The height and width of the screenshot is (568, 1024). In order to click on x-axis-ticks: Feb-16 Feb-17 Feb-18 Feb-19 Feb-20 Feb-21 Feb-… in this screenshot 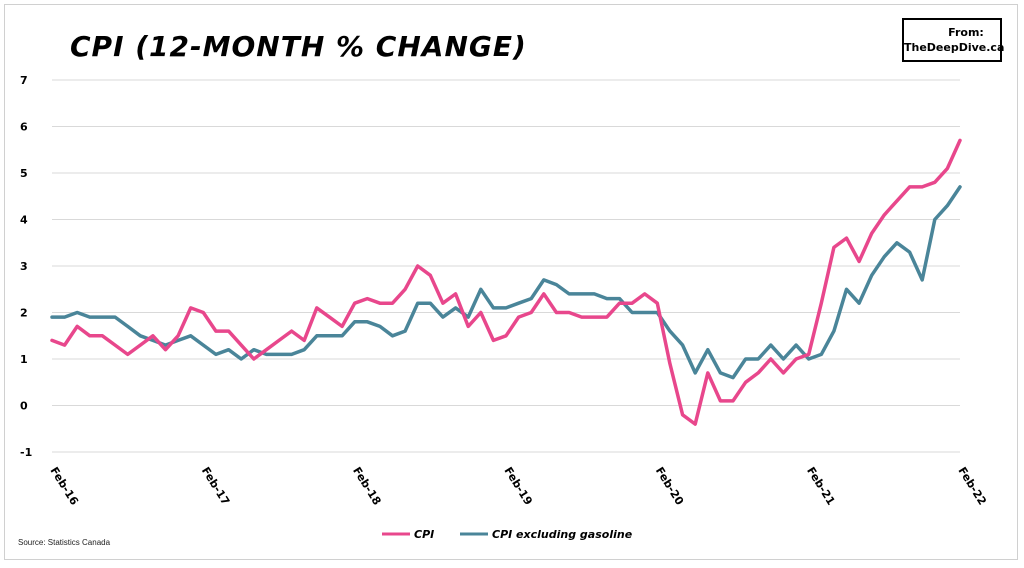, I will do `click(517, 486)`.